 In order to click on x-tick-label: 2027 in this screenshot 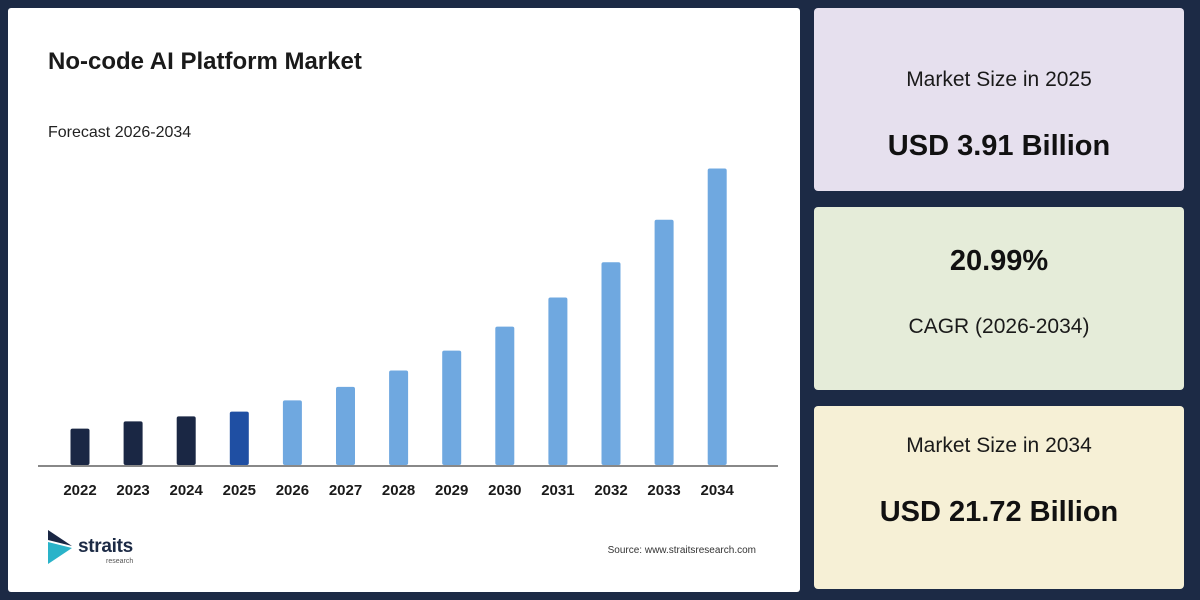, I will do `click(345, 490)`.